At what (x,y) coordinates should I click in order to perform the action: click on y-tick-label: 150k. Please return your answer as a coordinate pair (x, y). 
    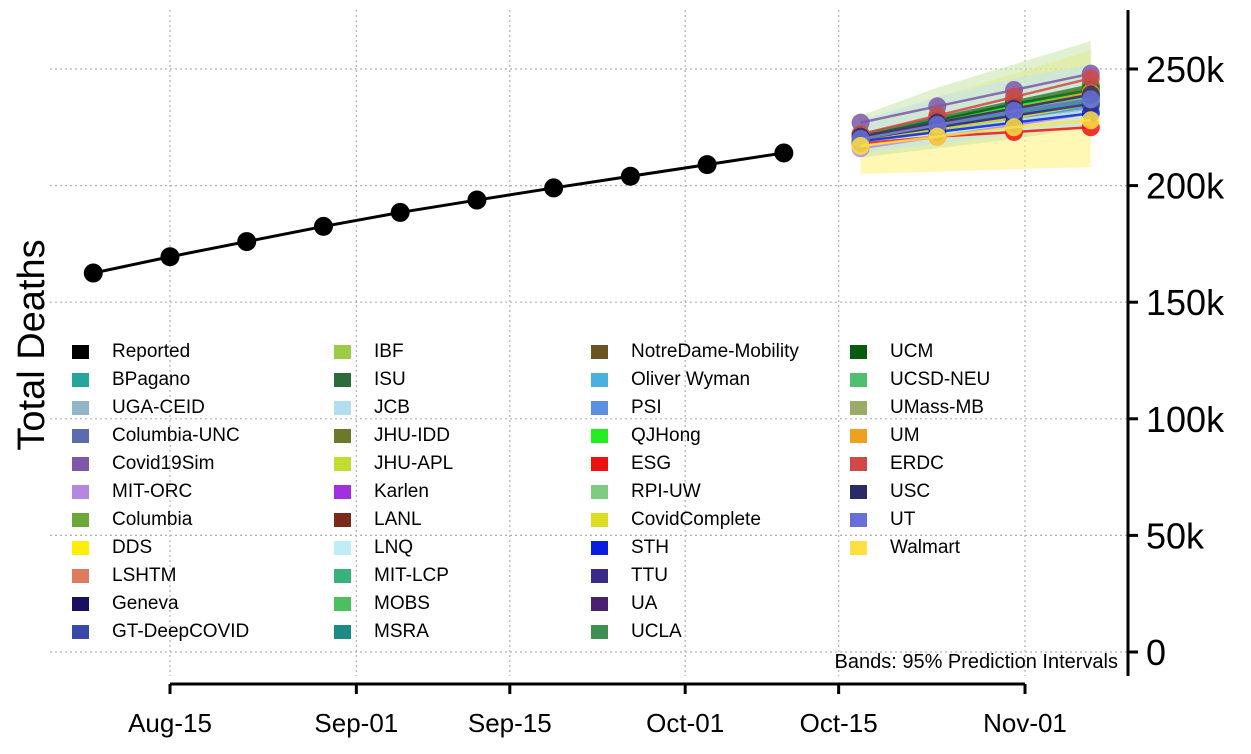
    Looking at the image, I should click on (1185, 302).